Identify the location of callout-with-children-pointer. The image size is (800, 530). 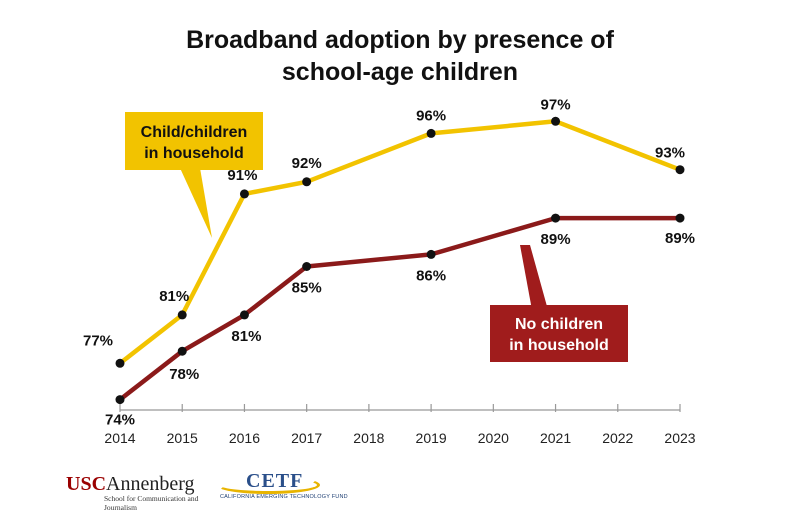
(196, 203).